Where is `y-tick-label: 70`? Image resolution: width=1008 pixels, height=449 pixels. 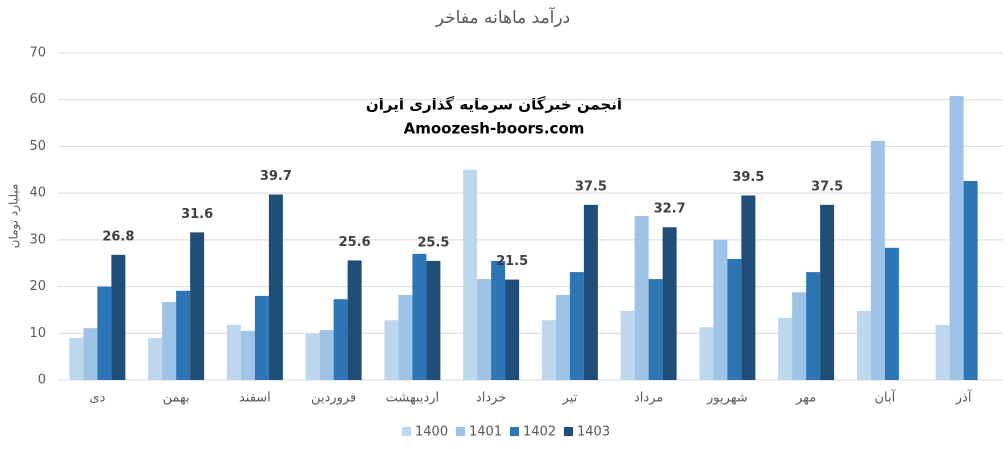 y-tick-label: 70 is located at coordinates (37, 53).